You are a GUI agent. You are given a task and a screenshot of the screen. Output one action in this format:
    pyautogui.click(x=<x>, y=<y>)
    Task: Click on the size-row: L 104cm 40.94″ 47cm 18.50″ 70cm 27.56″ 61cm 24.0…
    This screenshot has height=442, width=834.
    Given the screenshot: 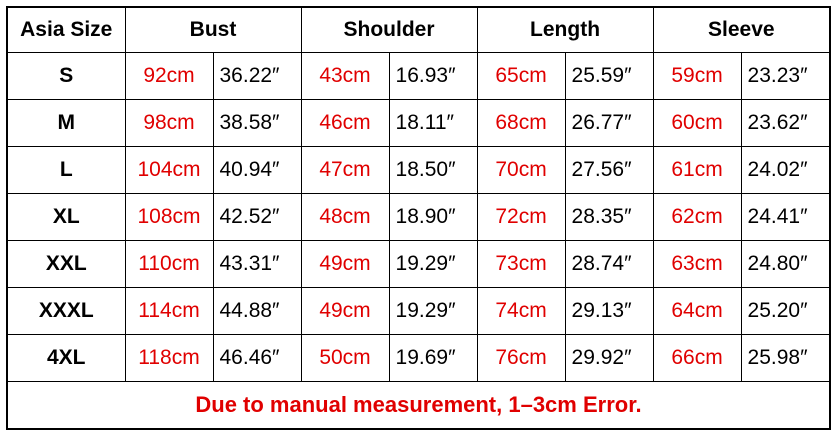 What is the action you would take?
    pyautogui.click(x=418, y=170)
    